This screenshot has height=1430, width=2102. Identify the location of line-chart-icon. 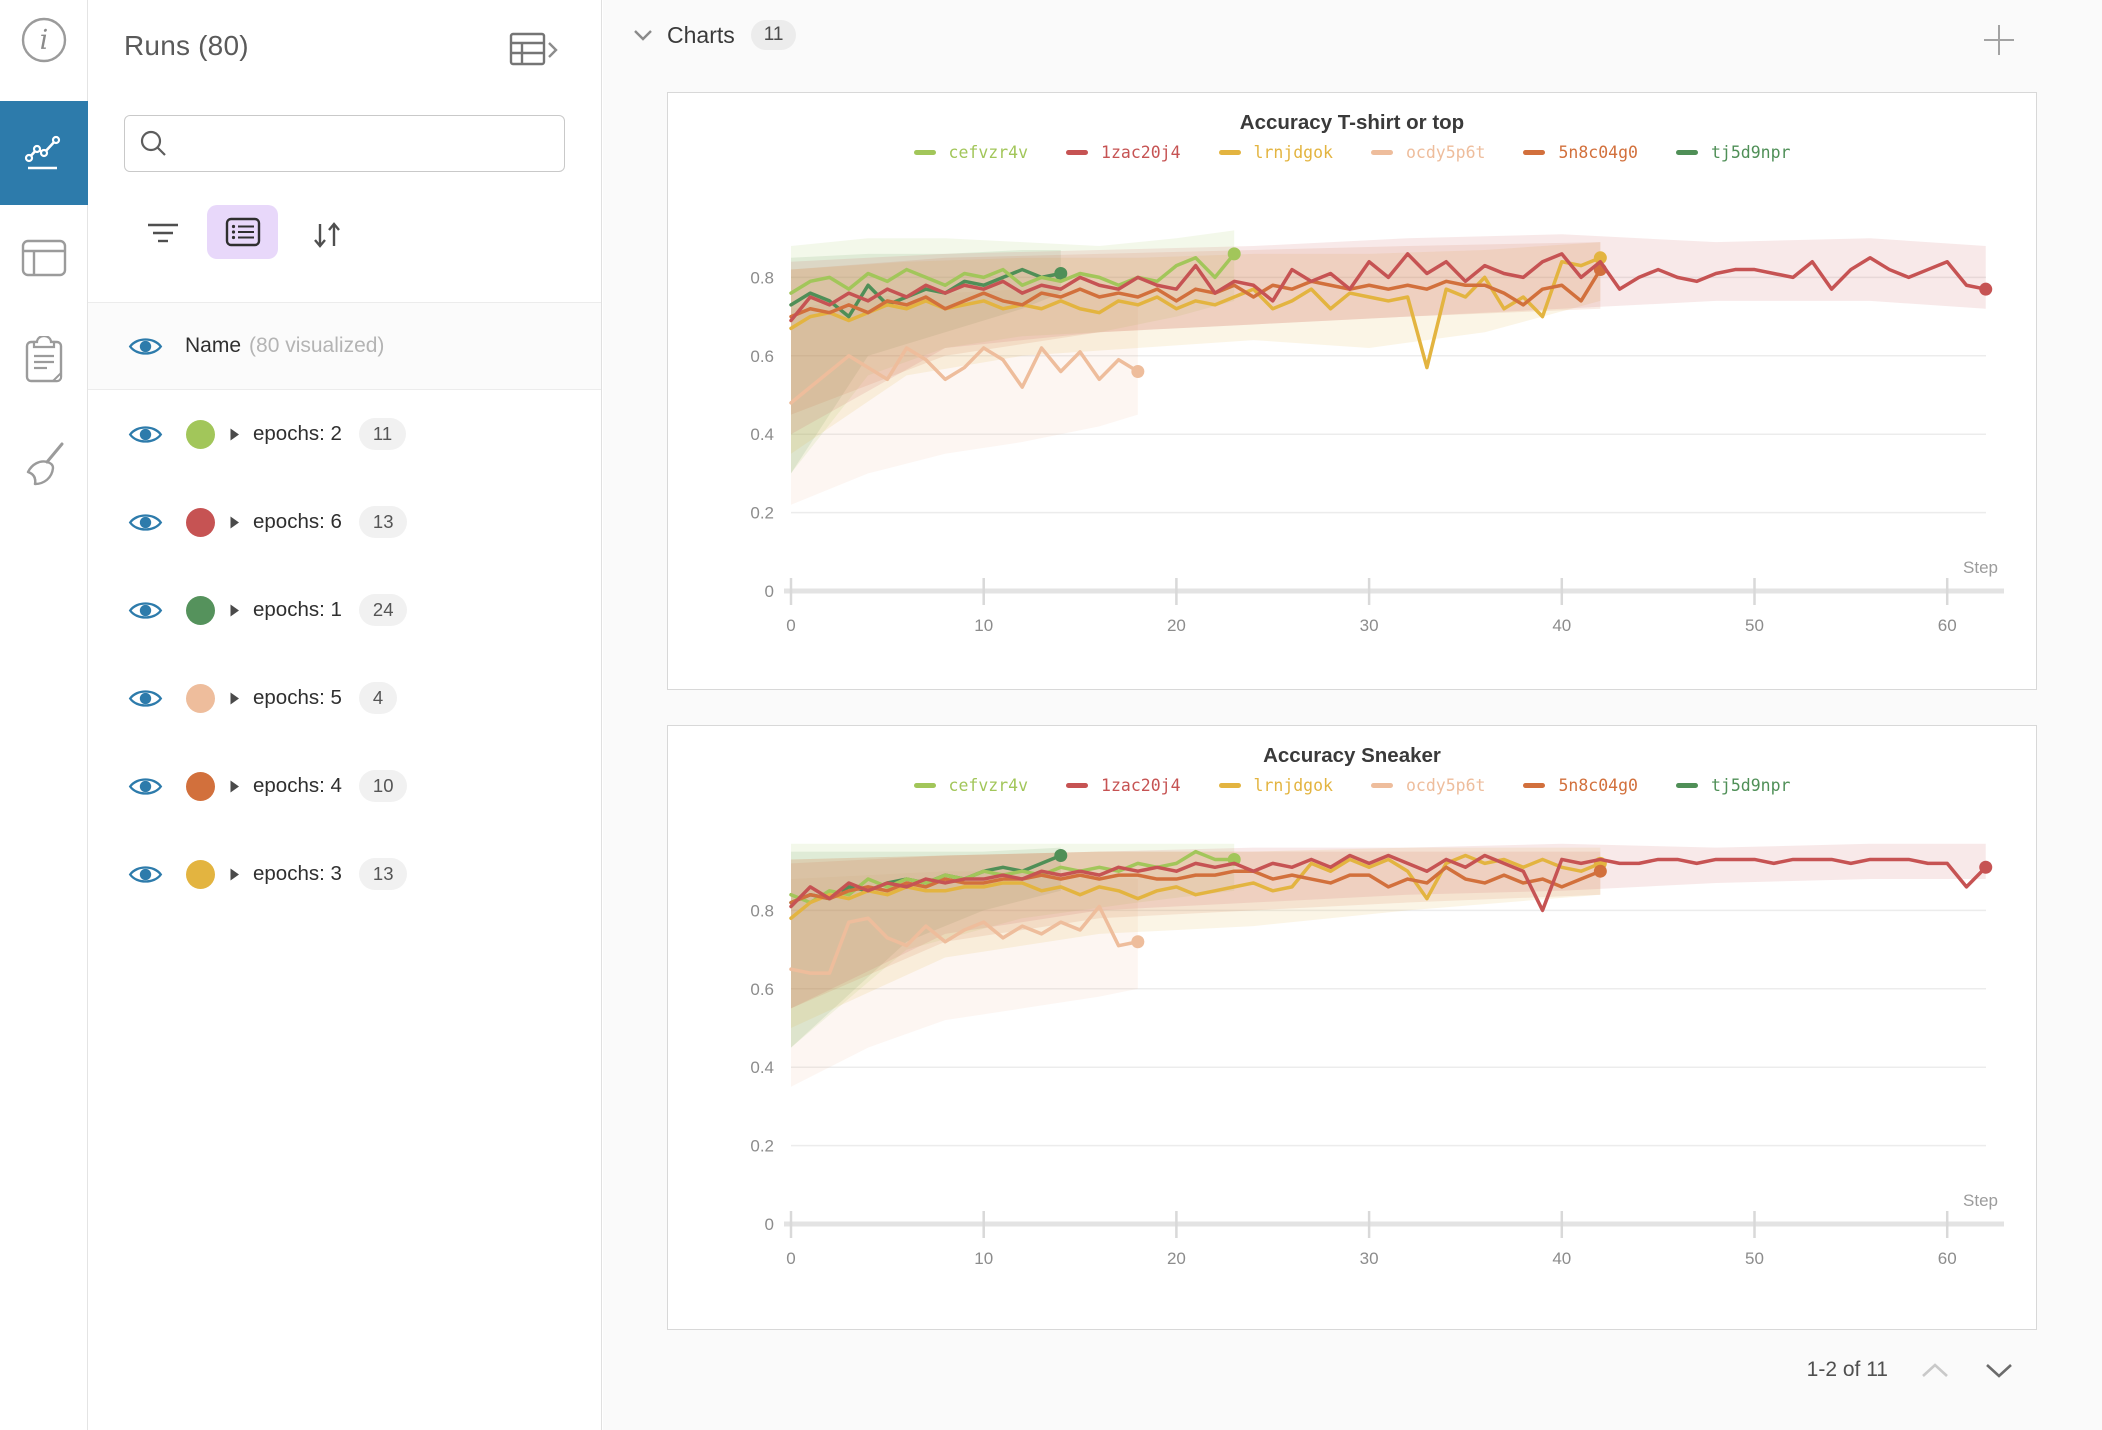
(42, 152).